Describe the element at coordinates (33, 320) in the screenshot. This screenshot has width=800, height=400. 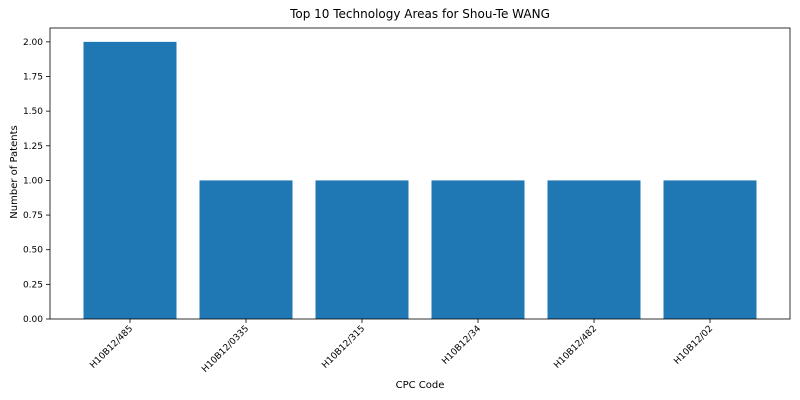
I see `y-tick-label: 0.00` at that location.